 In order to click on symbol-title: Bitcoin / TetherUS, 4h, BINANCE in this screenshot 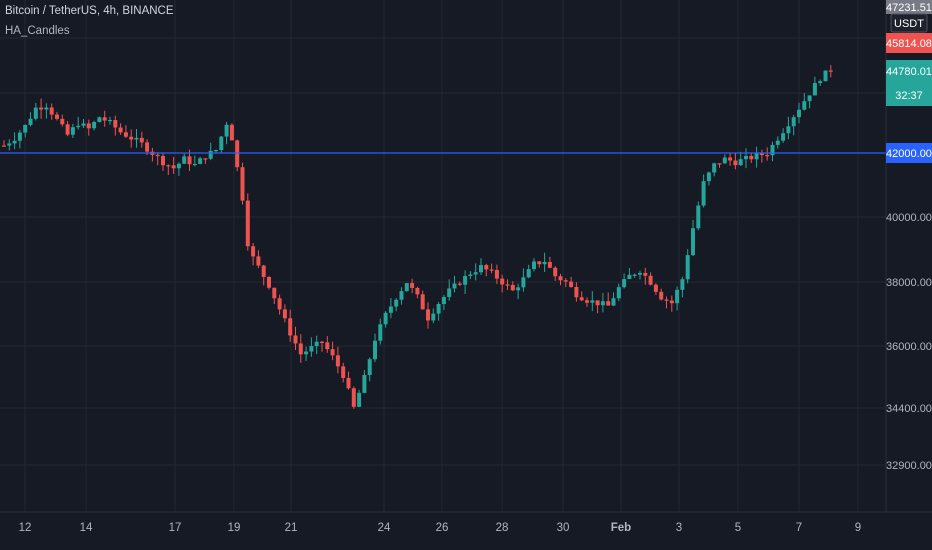, I will do `click(89, 11)`.